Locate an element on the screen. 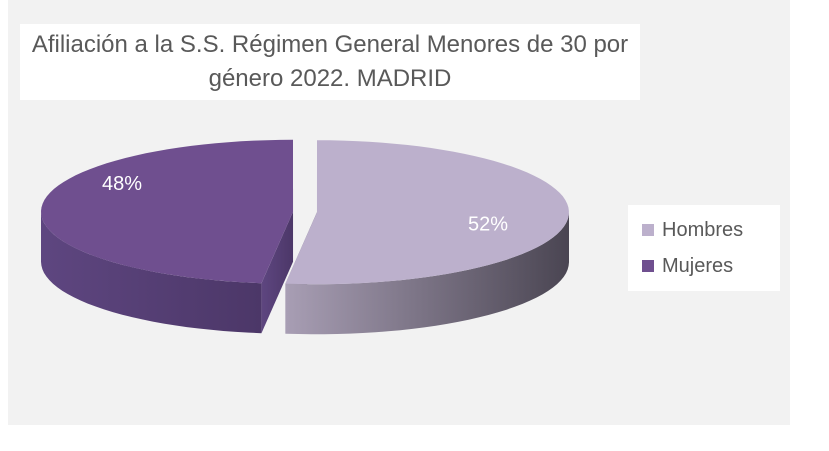  legend-item: Mujeres is located at coordinates (687, 266).